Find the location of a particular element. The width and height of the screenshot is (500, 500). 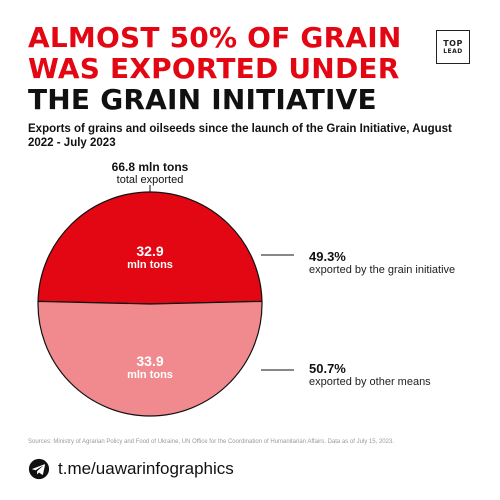

slice-label-grain-initiative: 32.9 mln tons is located at coordinates (150, 257).